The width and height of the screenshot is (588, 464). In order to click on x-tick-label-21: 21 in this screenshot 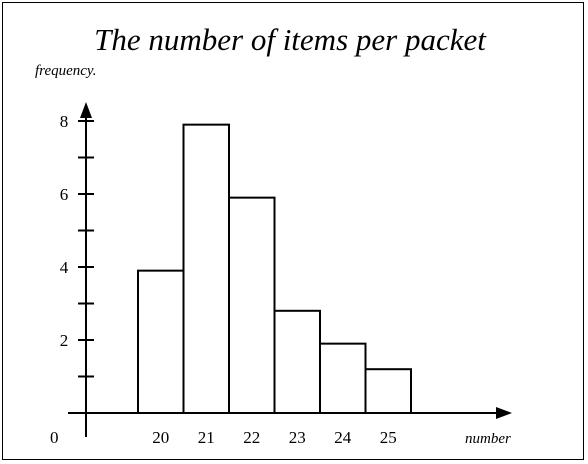, I will do `click(206, 437)`.